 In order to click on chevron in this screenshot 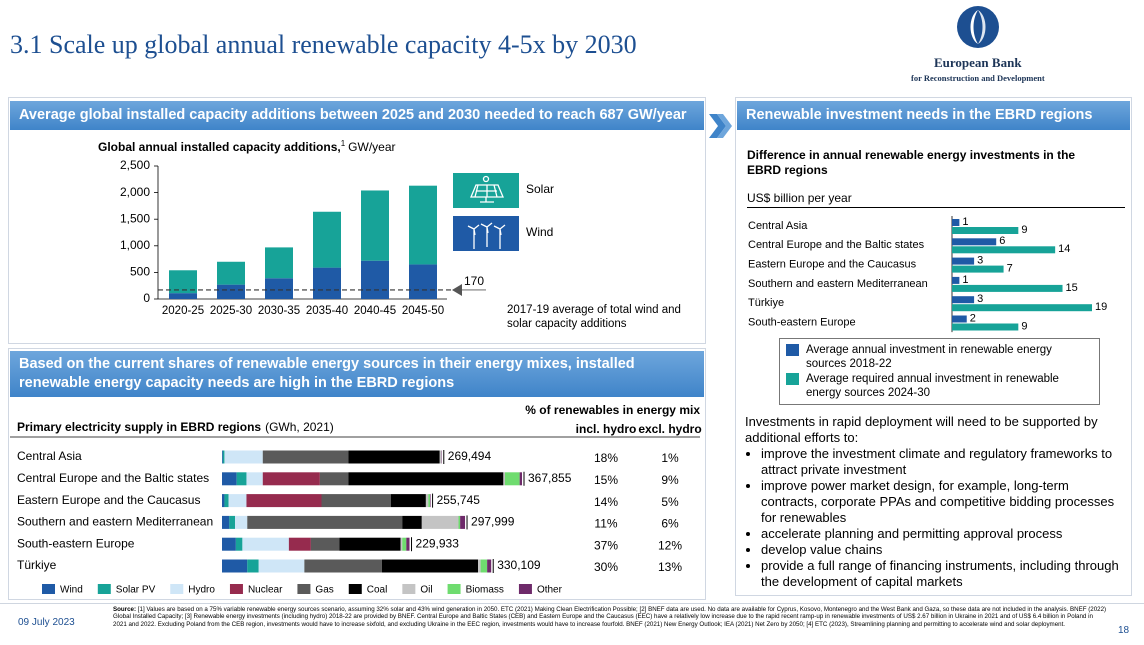, I will do `click(720, 126)`.